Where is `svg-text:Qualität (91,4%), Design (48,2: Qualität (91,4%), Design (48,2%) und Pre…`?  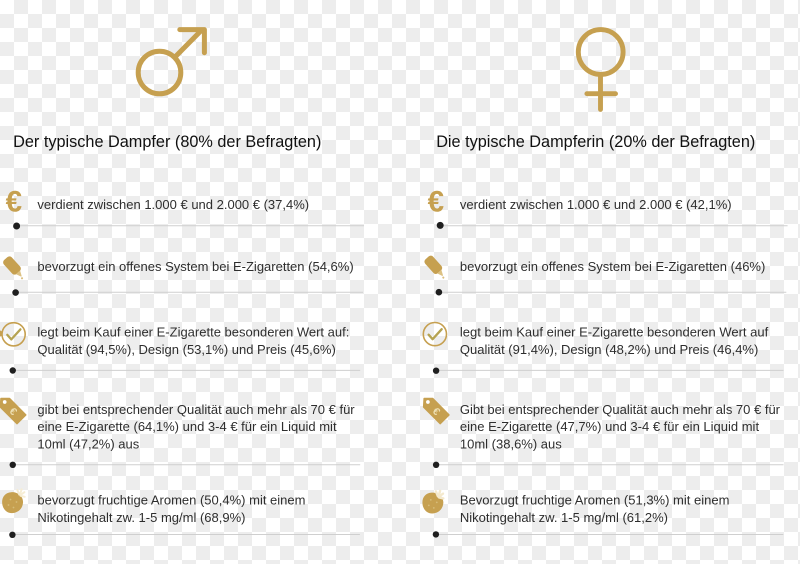 svg-text:Qualität (91,4%), Design (48,2: Qualität (91,4%), Design (48,2%) und Pre… is located at coordinates (609, 349).